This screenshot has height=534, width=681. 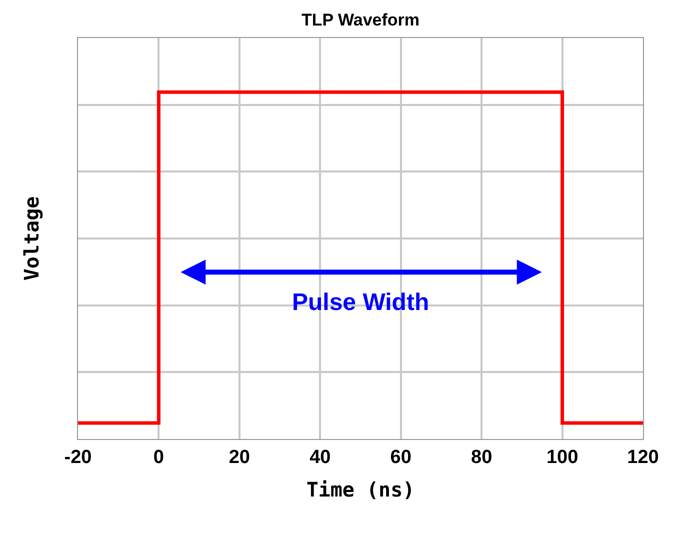 I want to click on x-tick-label: 80, so click(x=481, y=457).